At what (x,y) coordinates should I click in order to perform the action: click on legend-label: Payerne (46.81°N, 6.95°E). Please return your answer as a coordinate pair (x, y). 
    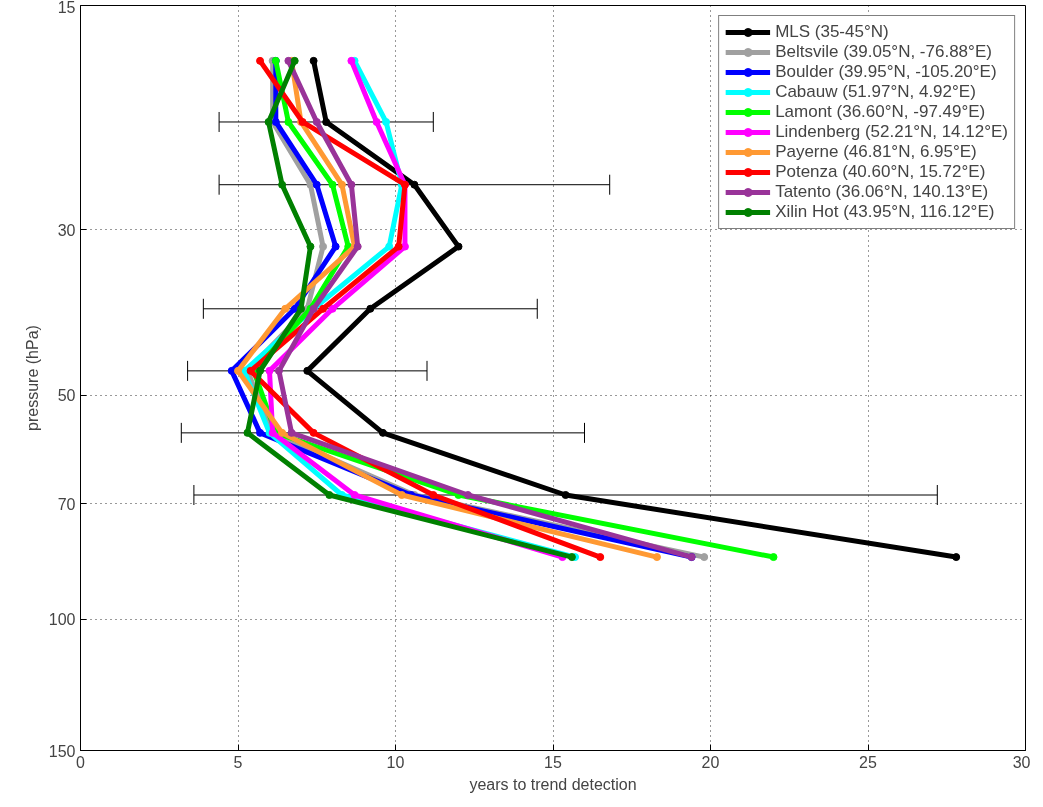
    Looking at the image, I should click on (876, 152).